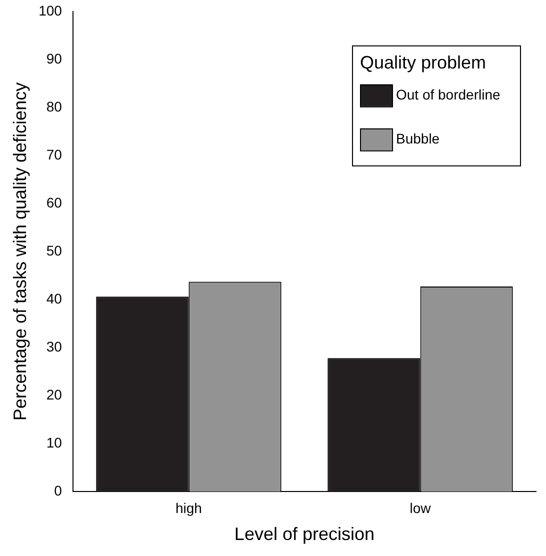 The width and height of the screenshot is (546, 556). I want to click on y-axis-title: Percentage of tasks with quality deficiency, so click(20, 251).